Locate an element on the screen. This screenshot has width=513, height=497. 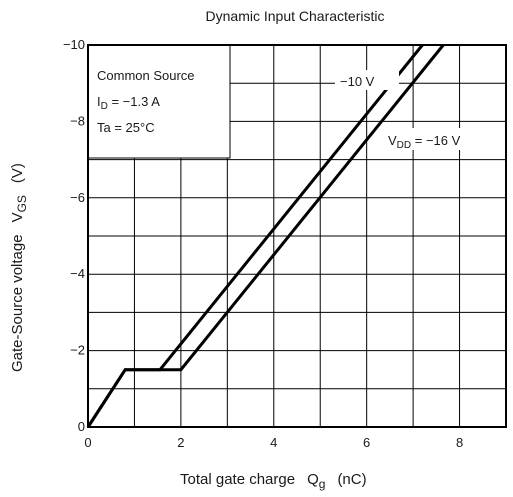
label-10v-background is located at coordinates (367, 80).